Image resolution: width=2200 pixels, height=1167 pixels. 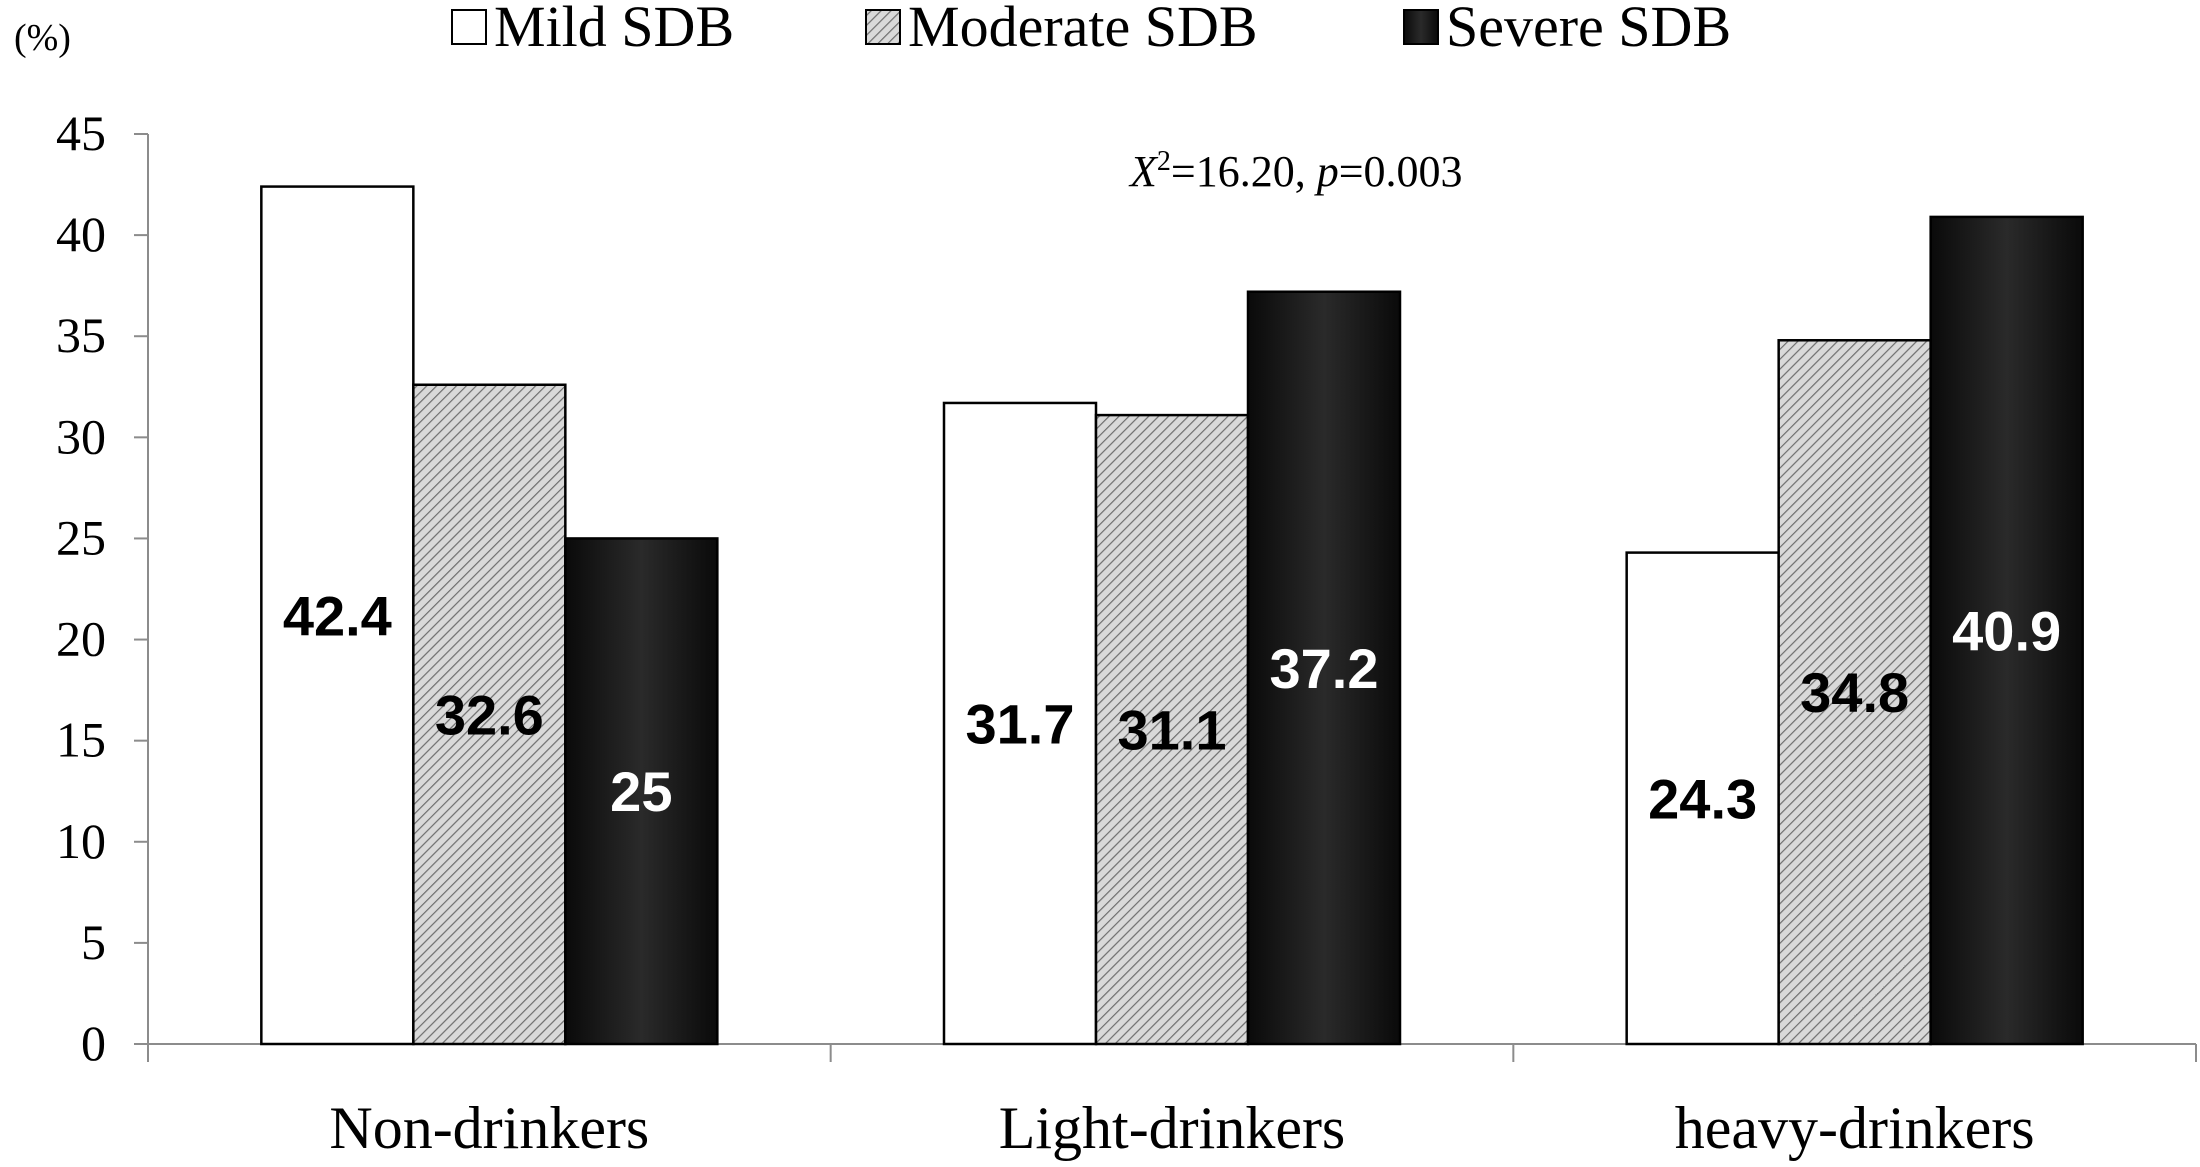 What do you see at coordinates (1421, 27) in the screenshot?
I see `legend-swatch-dark` at bounding box center [1421, 27].